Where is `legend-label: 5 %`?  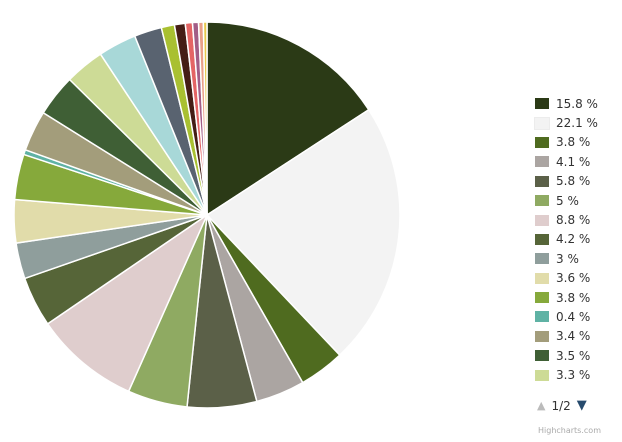
legend-label: 5 % is located at coordinates (567, 200).